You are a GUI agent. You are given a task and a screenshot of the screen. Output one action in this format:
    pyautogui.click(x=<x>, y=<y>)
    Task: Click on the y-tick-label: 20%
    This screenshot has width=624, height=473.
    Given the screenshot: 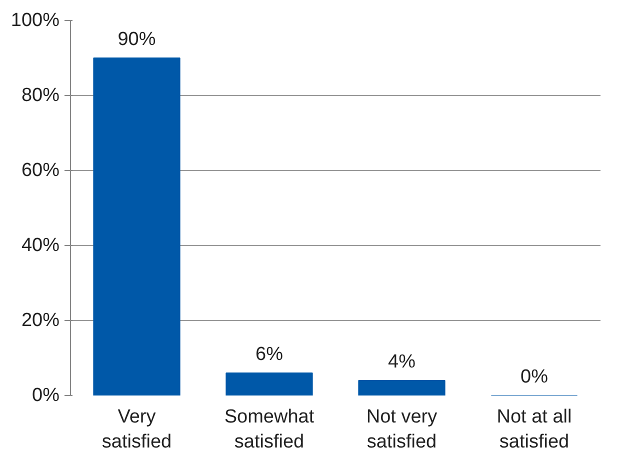 What is the action you would take?
    pyautogui.click(x=40, y=320)
    